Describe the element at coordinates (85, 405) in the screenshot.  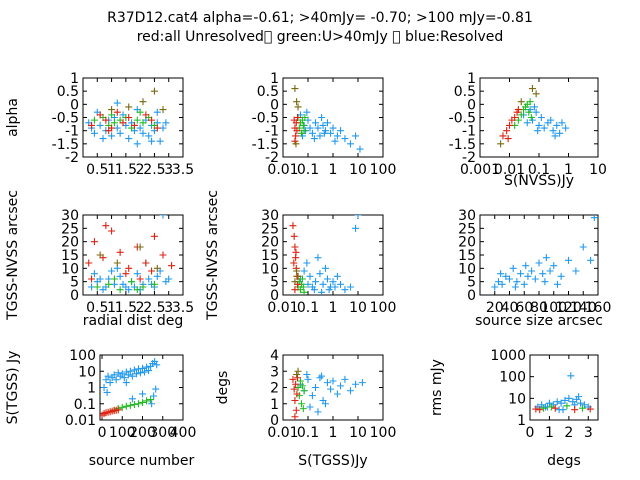
I see `y-tick-label: 0.1` at that location.